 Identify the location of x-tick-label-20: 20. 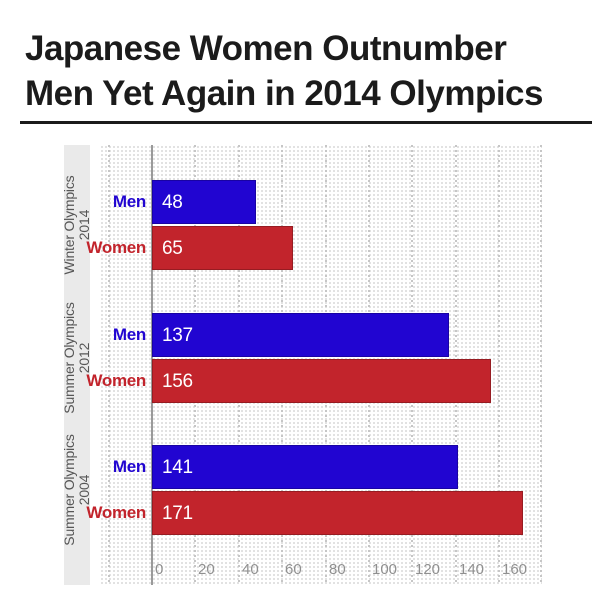
(206, 569).